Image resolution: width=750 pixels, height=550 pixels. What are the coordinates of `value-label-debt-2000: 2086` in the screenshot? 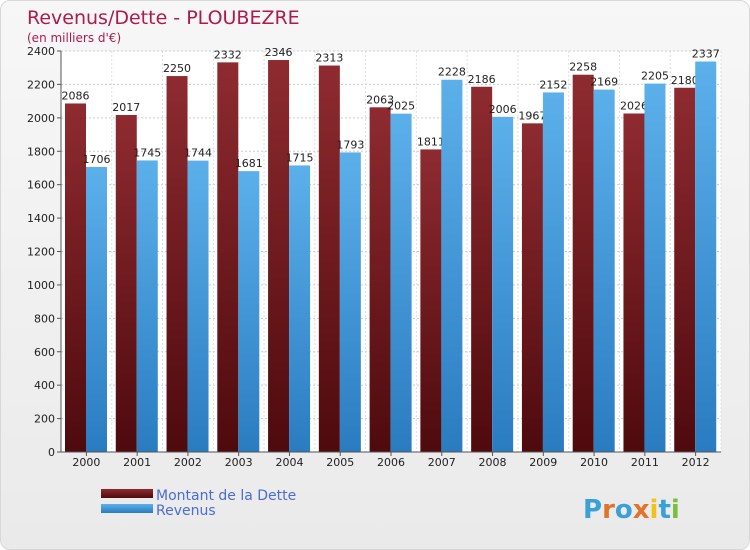 It's located at (76, 95).